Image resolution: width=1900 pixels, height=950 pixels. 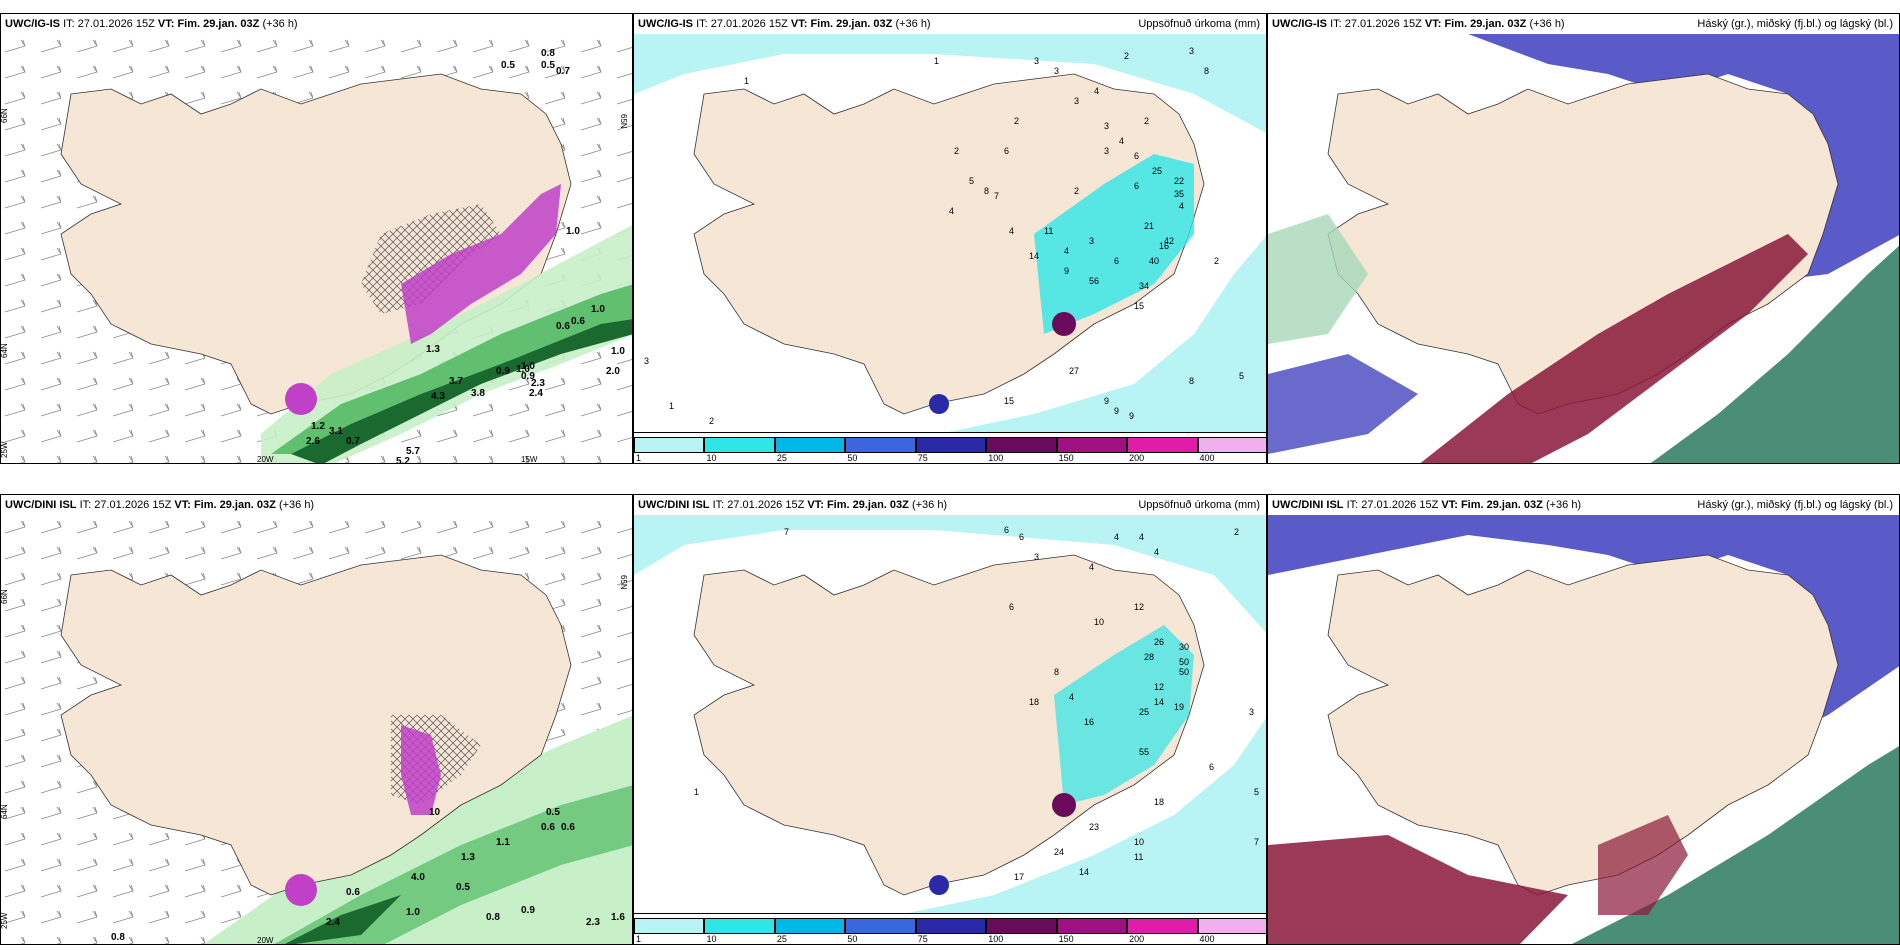 I want to click on svg-text: 10, so click(x=435, y=812).